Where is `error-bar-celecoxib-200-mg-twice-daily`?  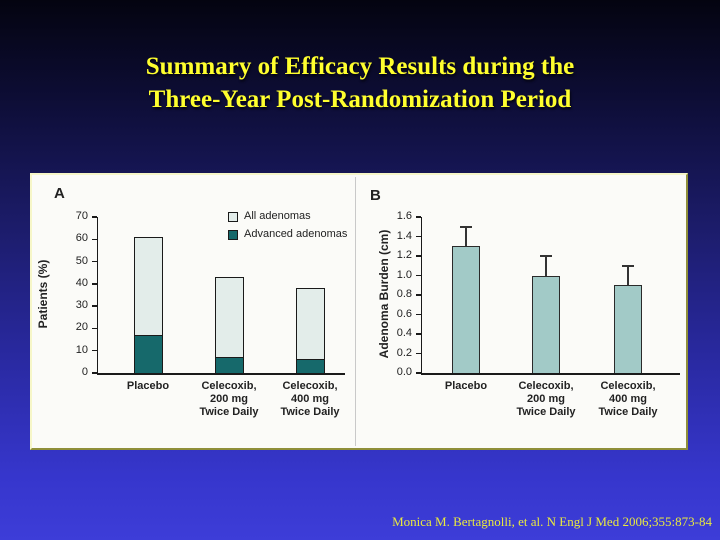 error-bar-celecoxib-200-mg-twice-daily is located at coordinates (546, 266).